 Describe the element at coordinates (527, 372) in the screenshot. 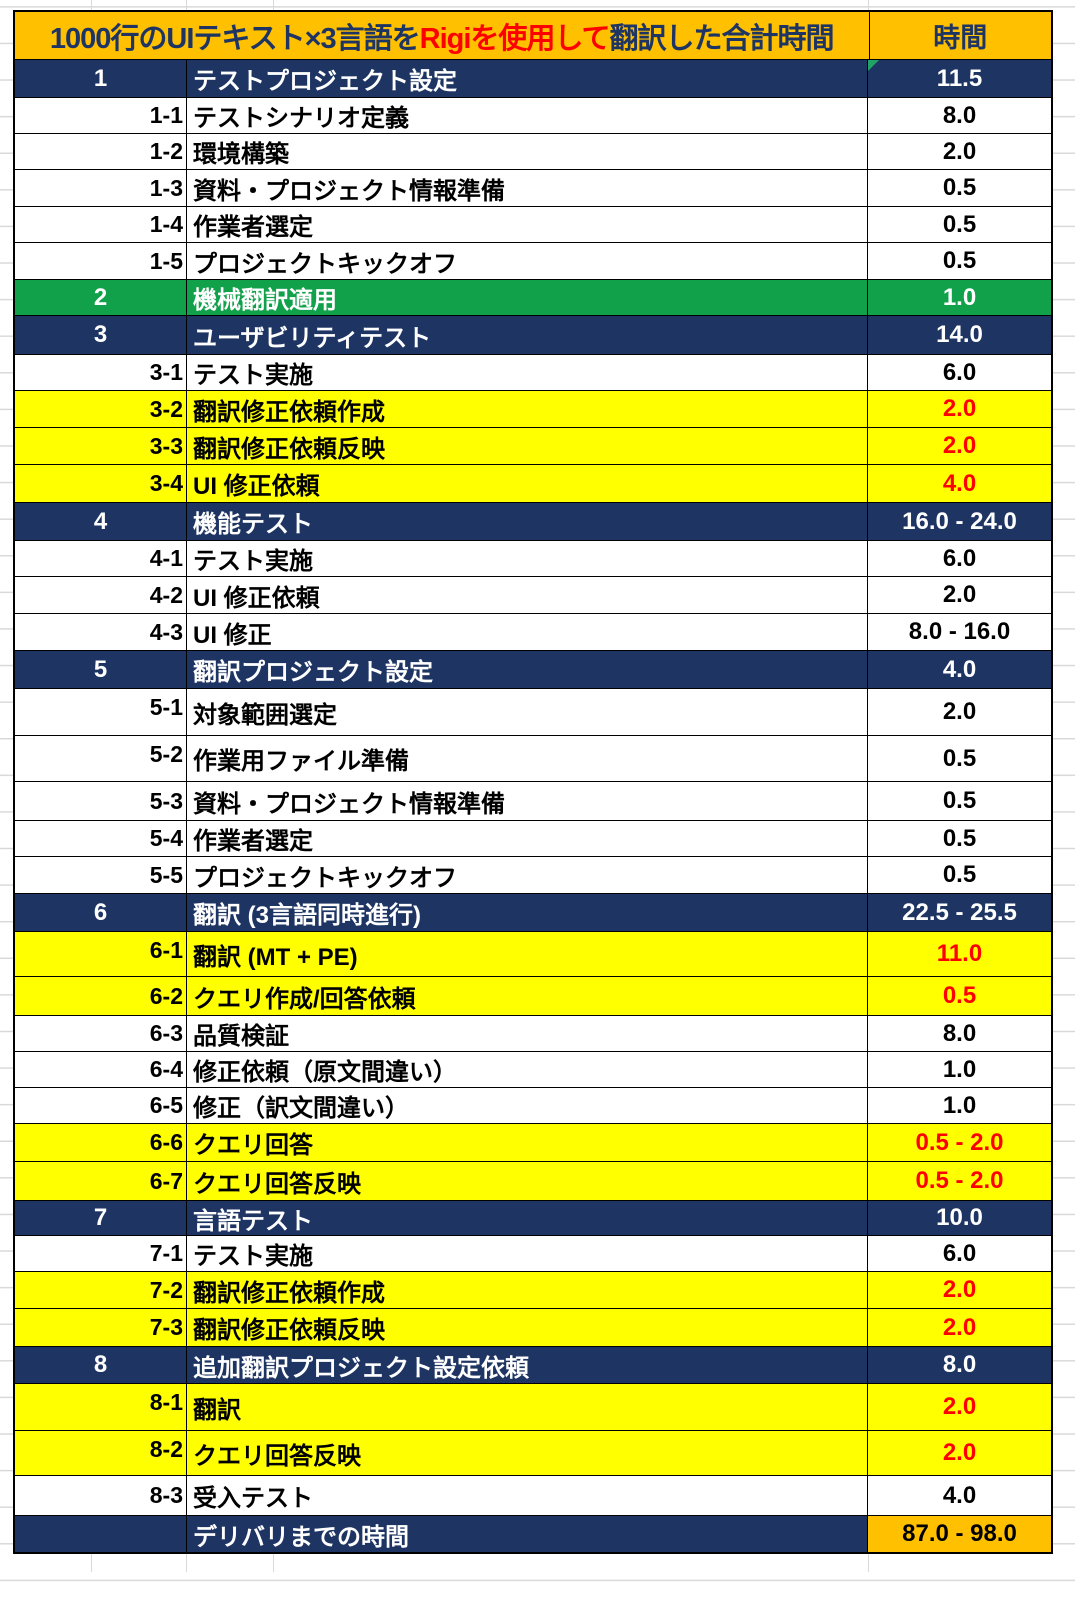

I see `task-cell: テスト実施` at that location.